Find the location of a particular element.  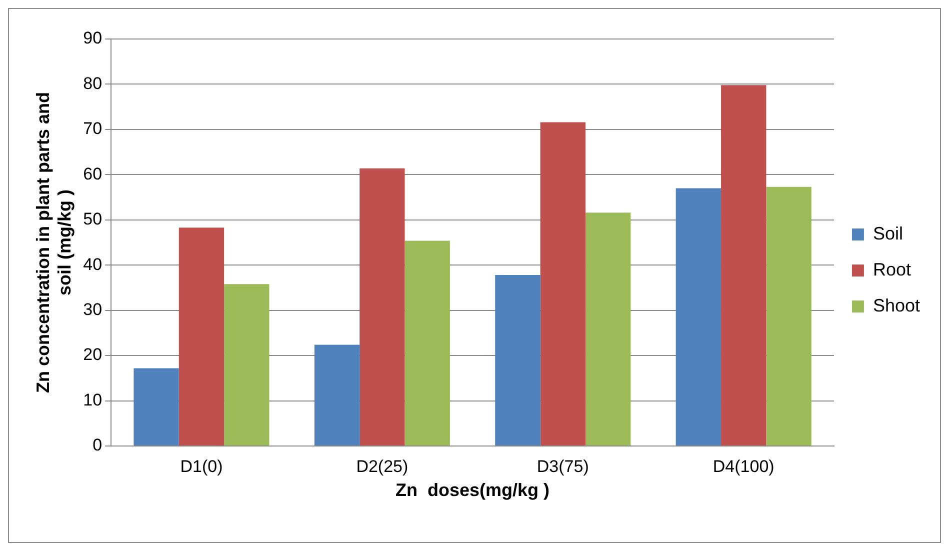

legend-label: Shoot is located at coordinates (896, 305).